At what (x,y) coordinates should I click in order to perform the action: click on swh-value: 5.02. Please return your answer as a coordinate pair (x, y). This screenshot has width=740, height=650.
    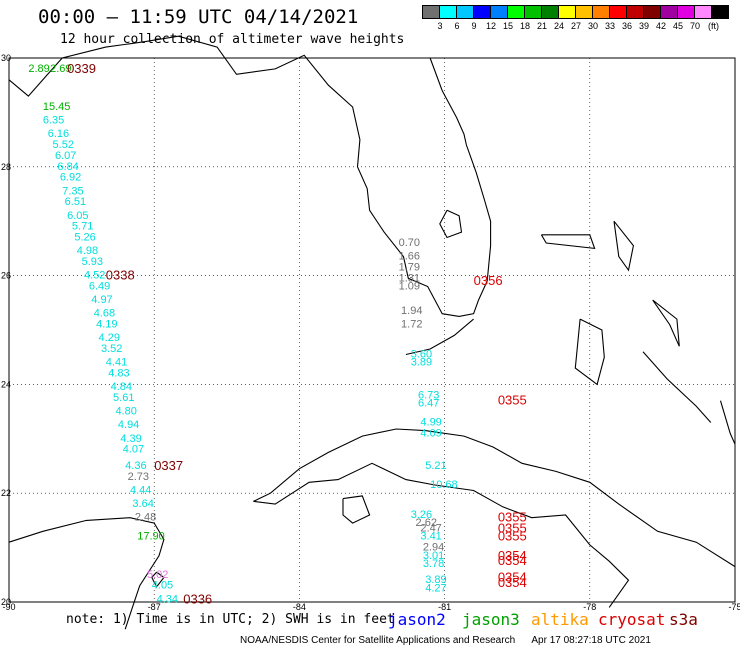
    Looking at the image, I should click on (157, 575).